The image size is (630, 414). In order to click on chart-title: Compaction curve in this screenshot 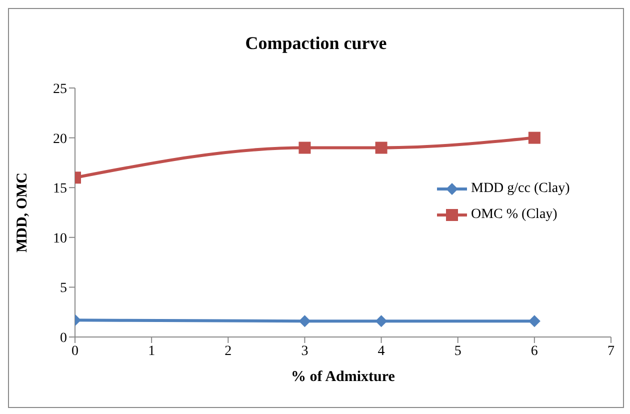, I will do `click(316, 43)`.